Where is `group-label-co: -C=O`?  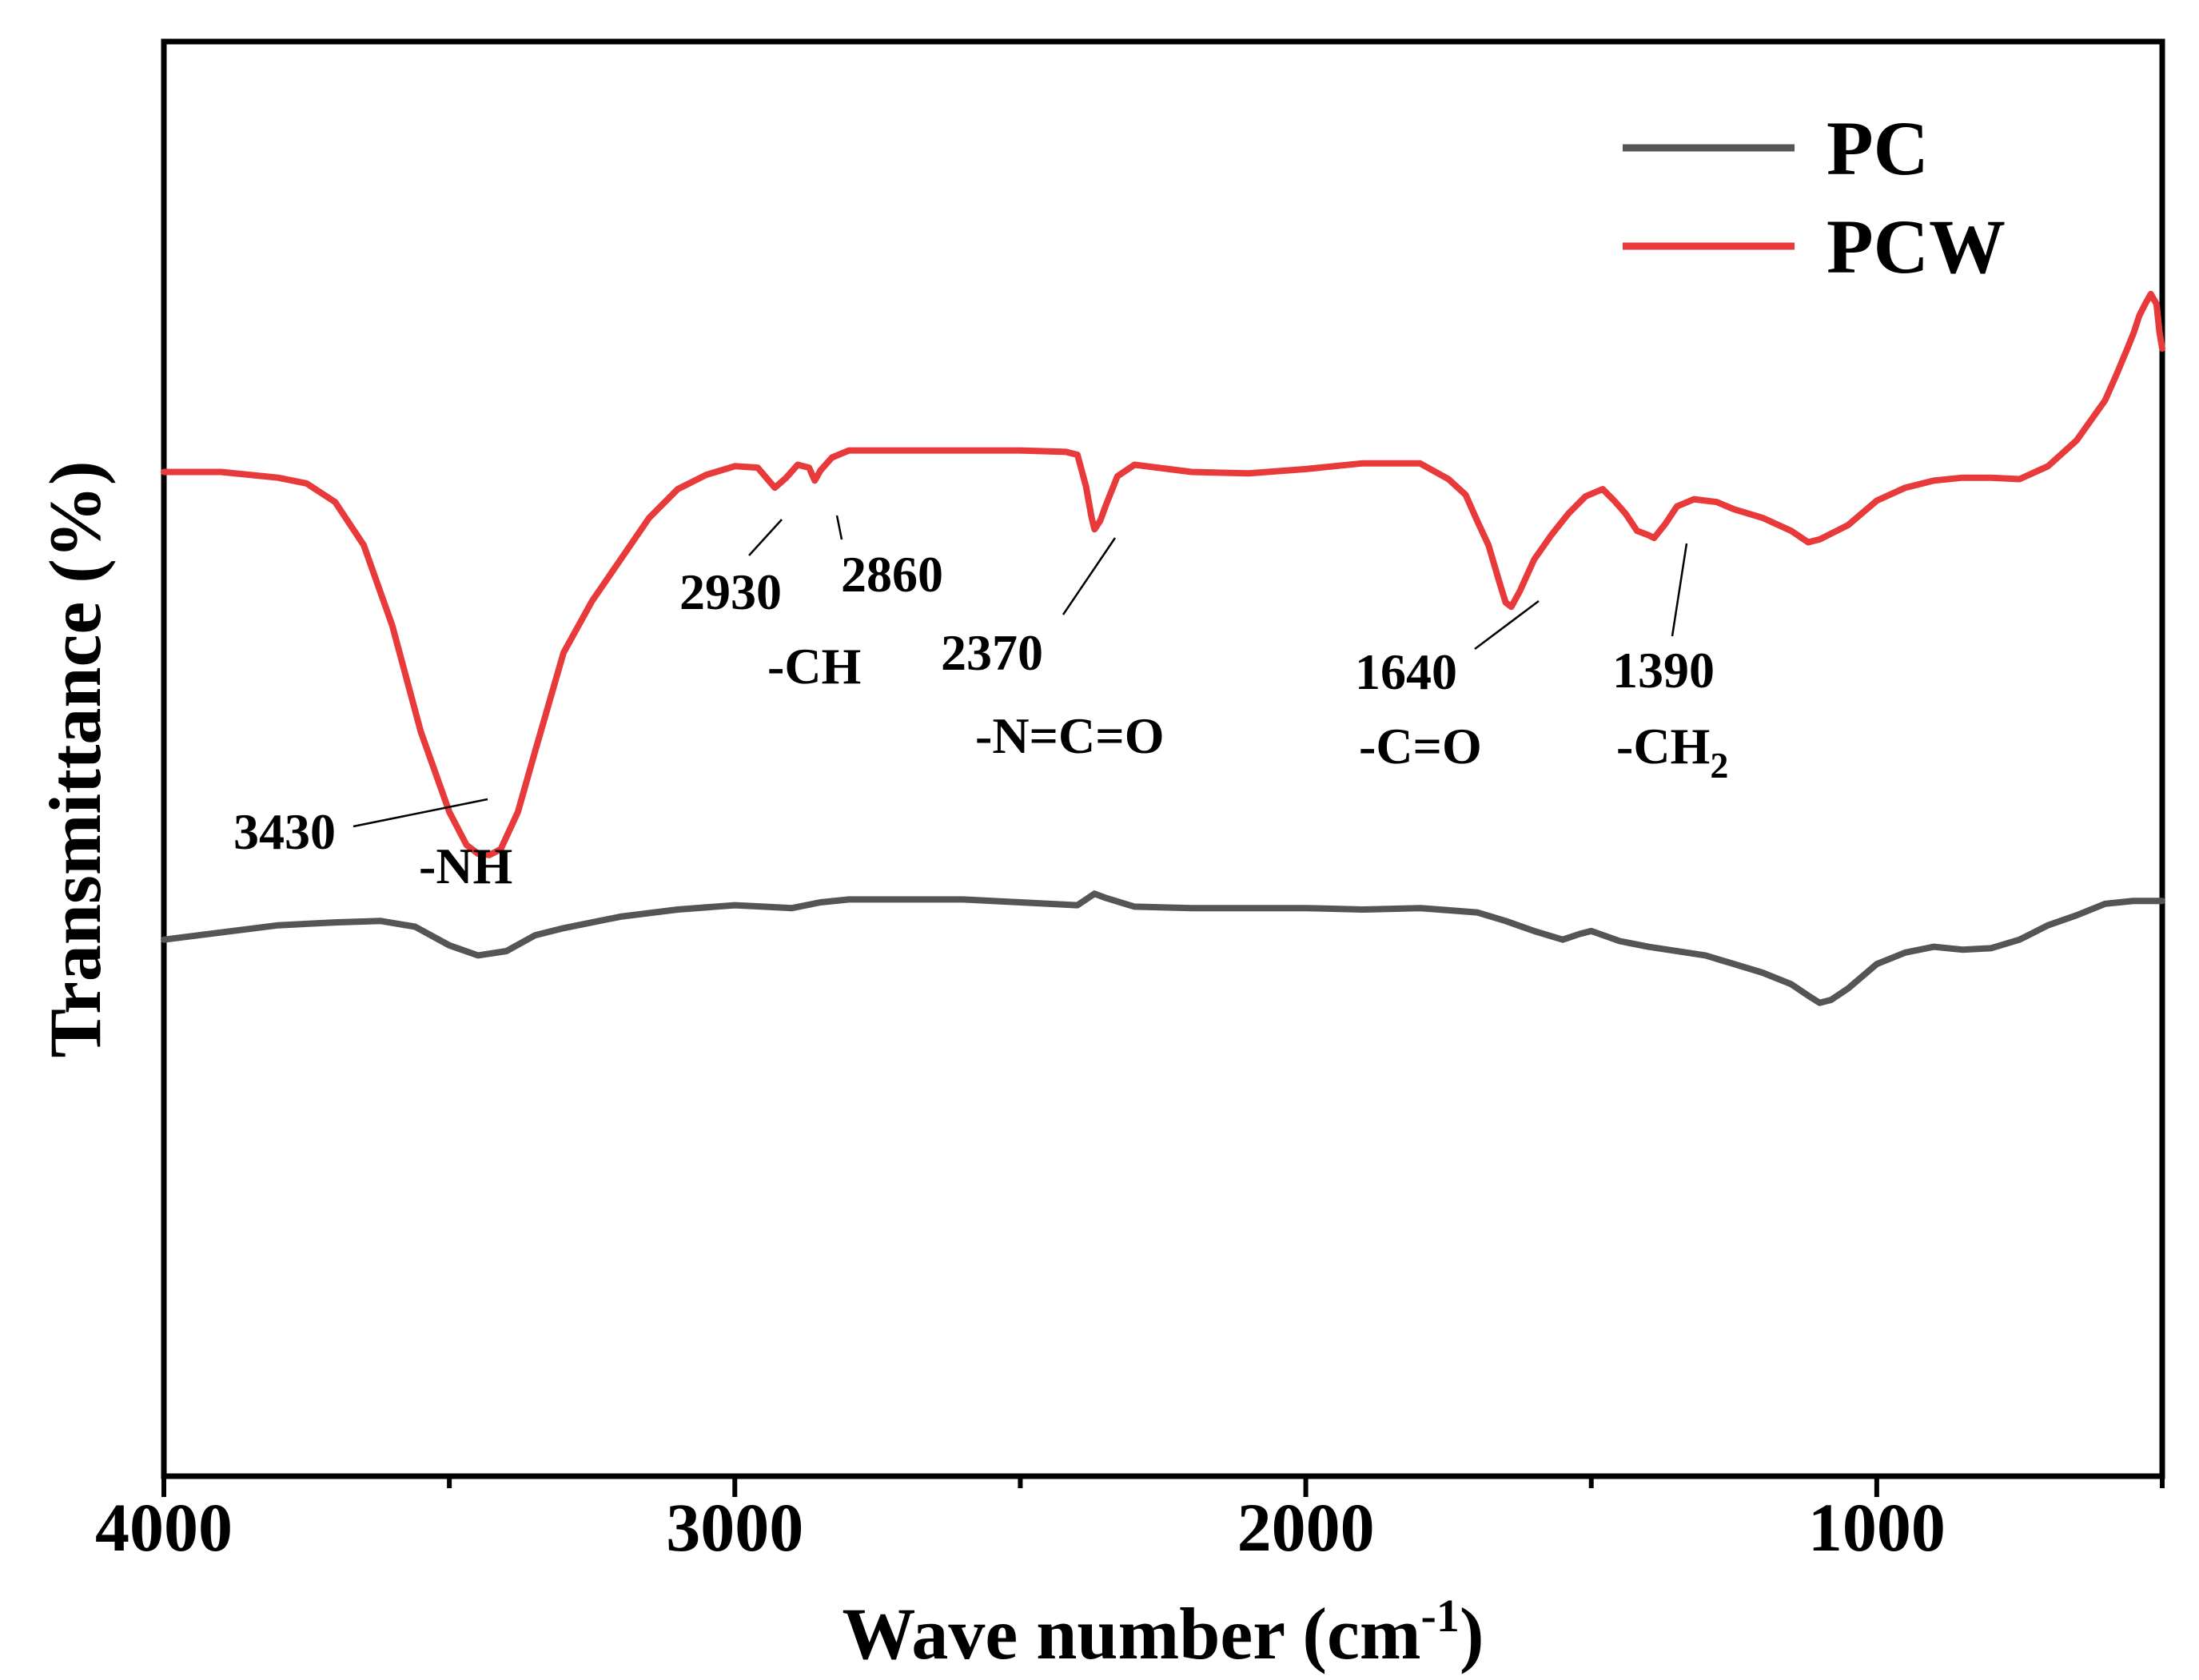 group-label-co: -C=O is located at coordinates (1420, 746).